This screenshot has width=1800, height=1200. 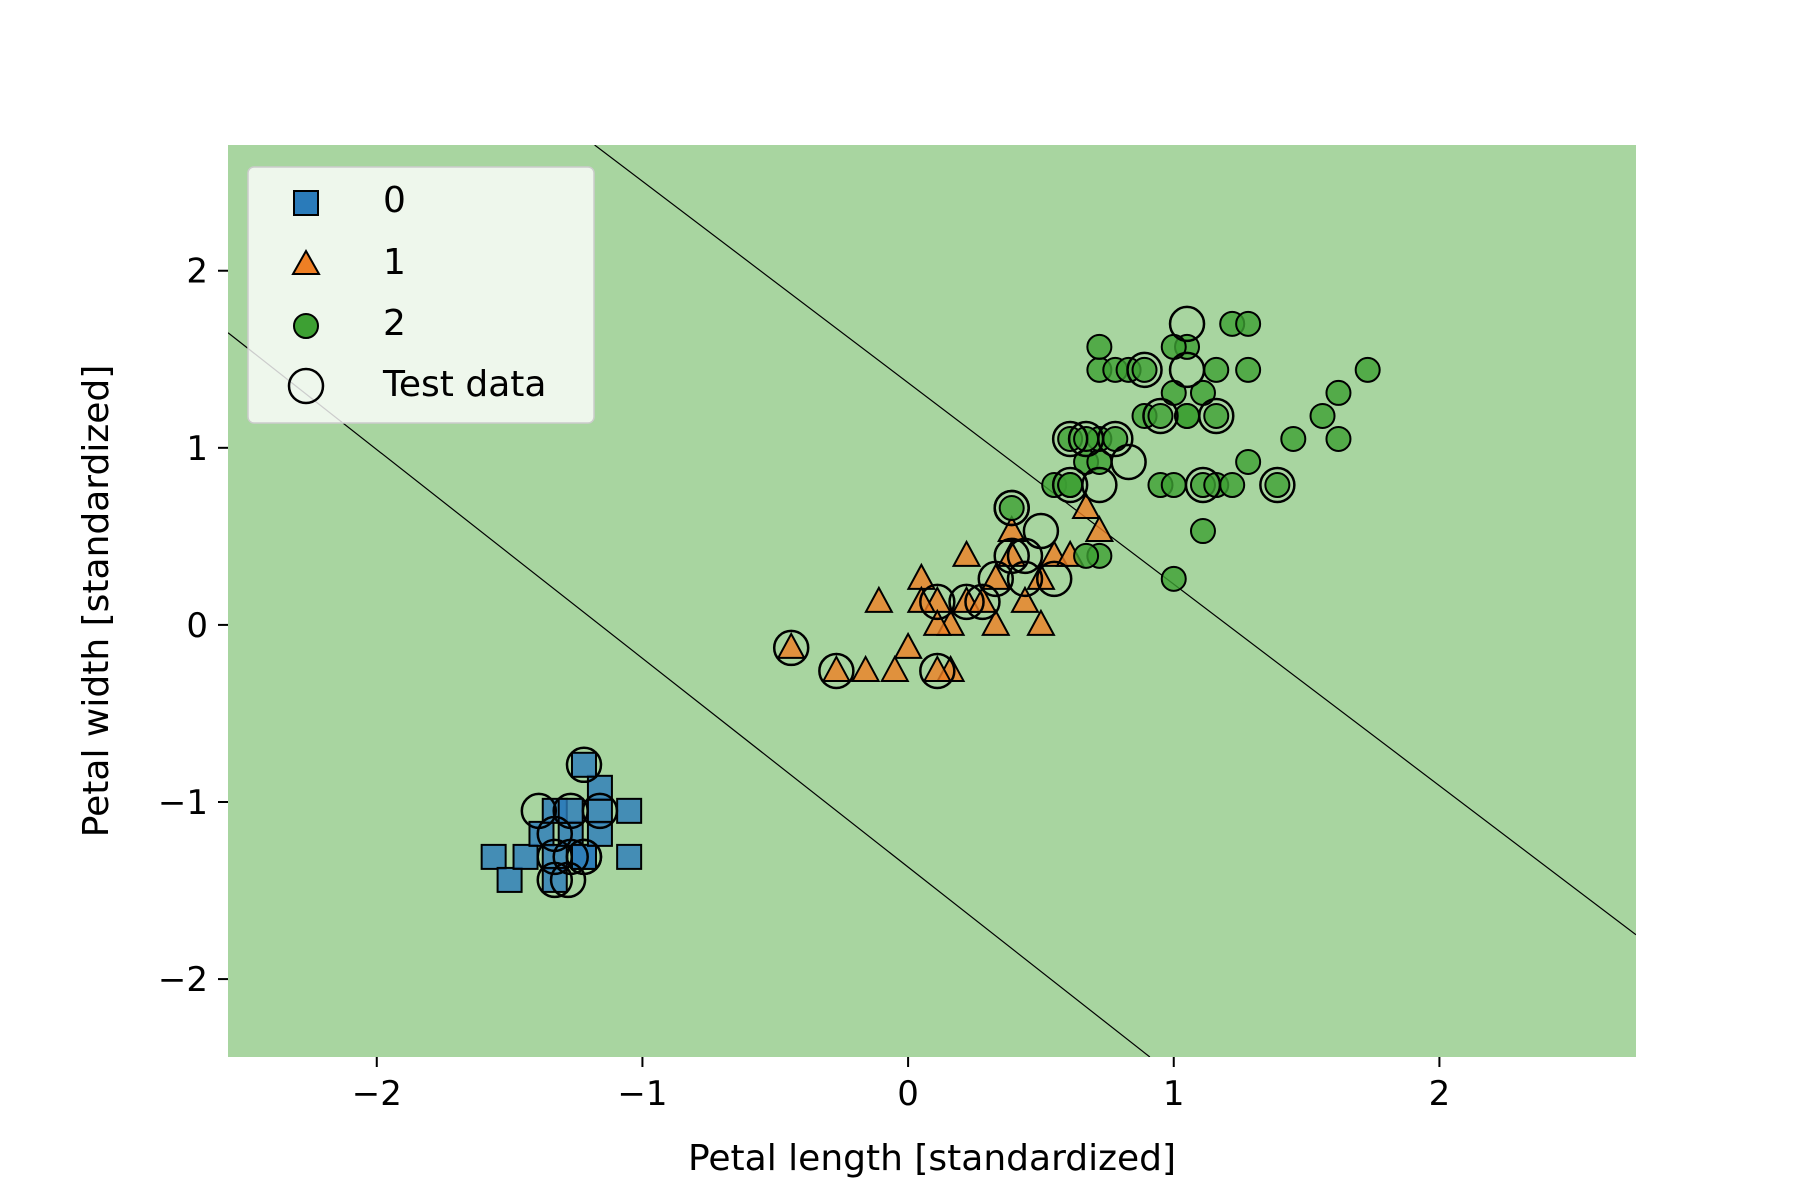 I want to click on y-tick-label: −2, so click(x=183, y=980).